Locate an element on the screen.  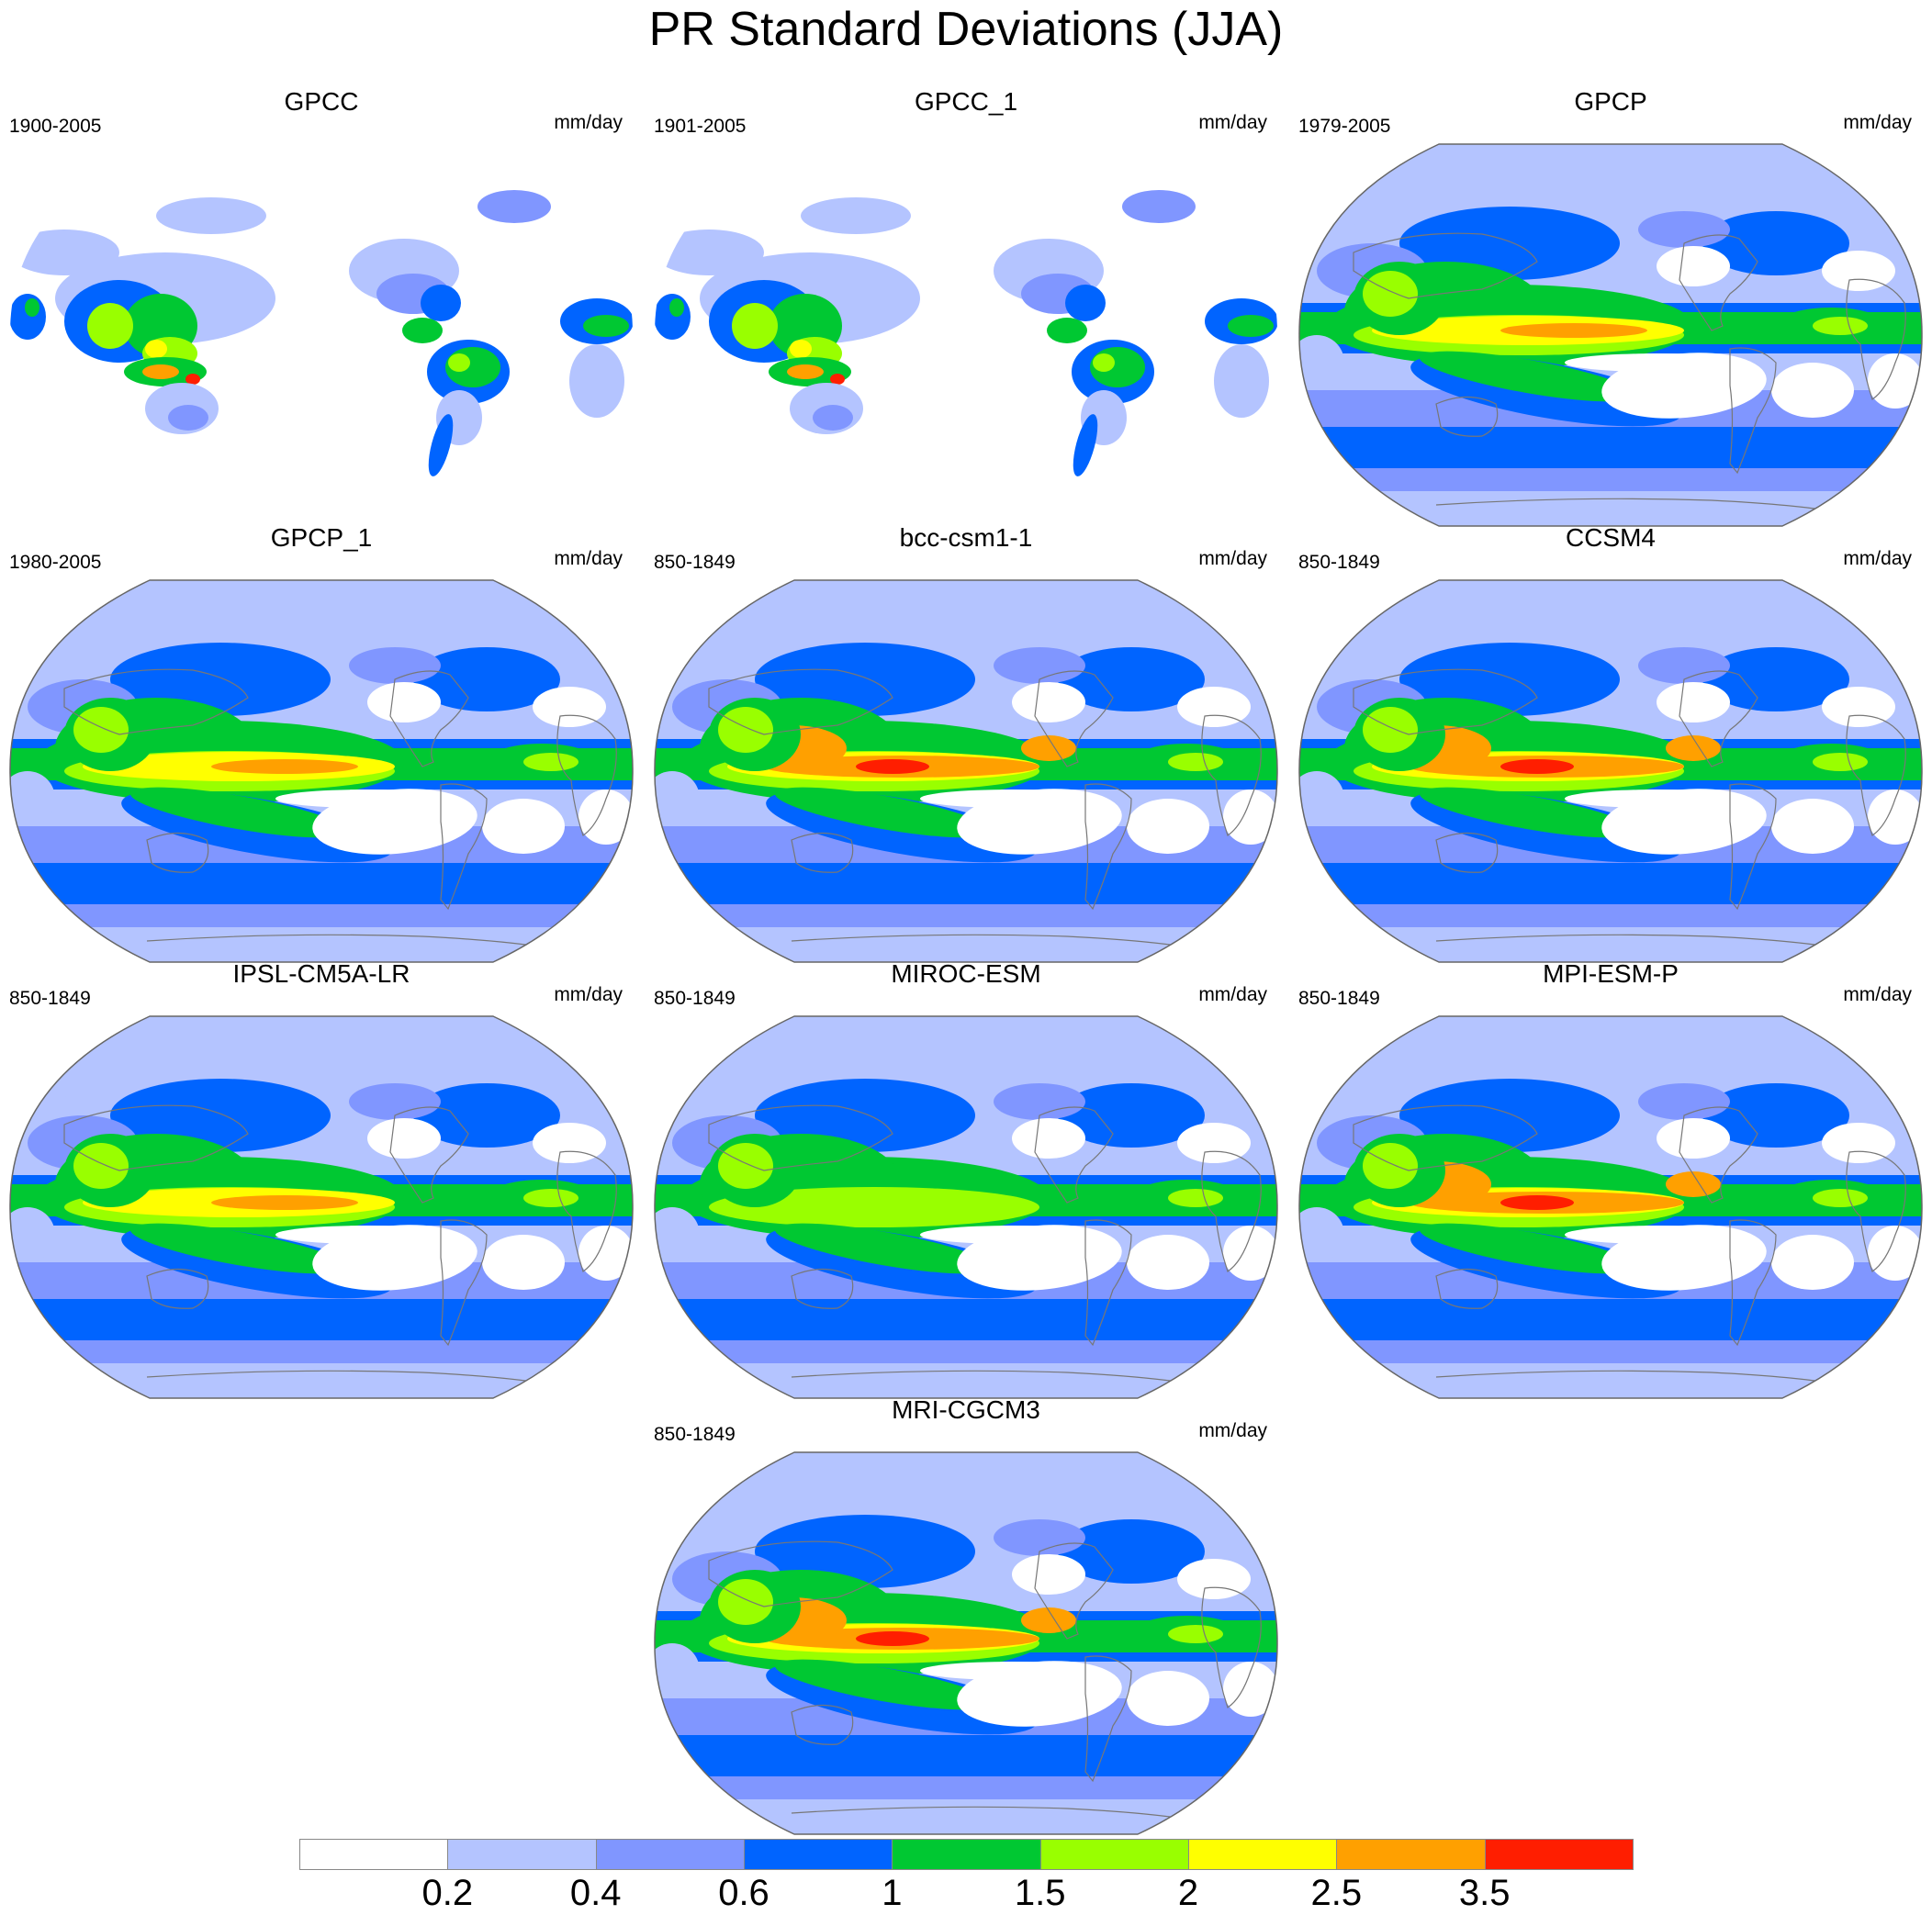
panel-years: 1900-2005 is located at coordinates (55, 127).